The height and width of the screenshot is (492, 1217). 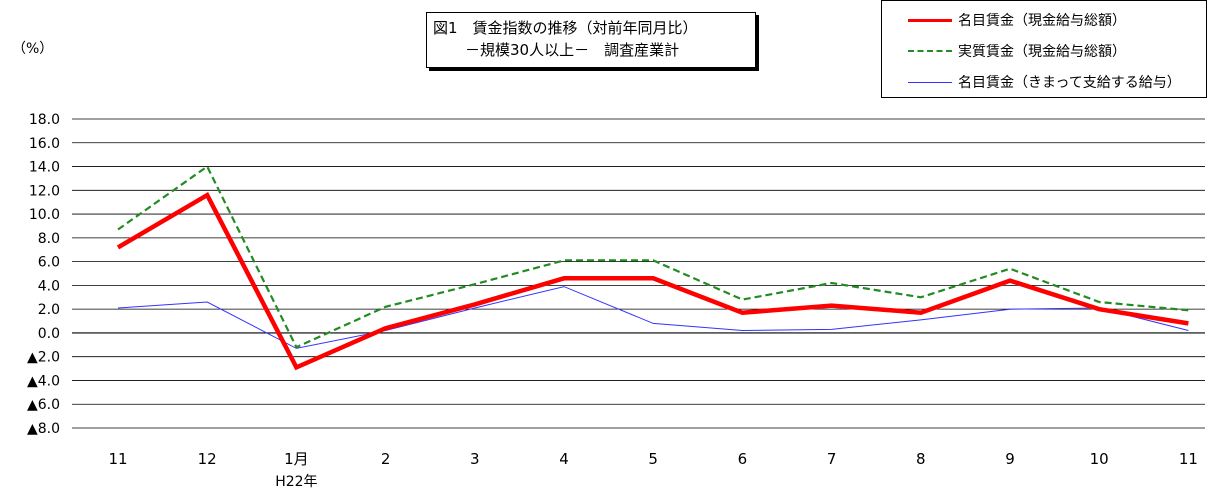 I want to click on x-tick-label: 8, so click(x=921, y=459).